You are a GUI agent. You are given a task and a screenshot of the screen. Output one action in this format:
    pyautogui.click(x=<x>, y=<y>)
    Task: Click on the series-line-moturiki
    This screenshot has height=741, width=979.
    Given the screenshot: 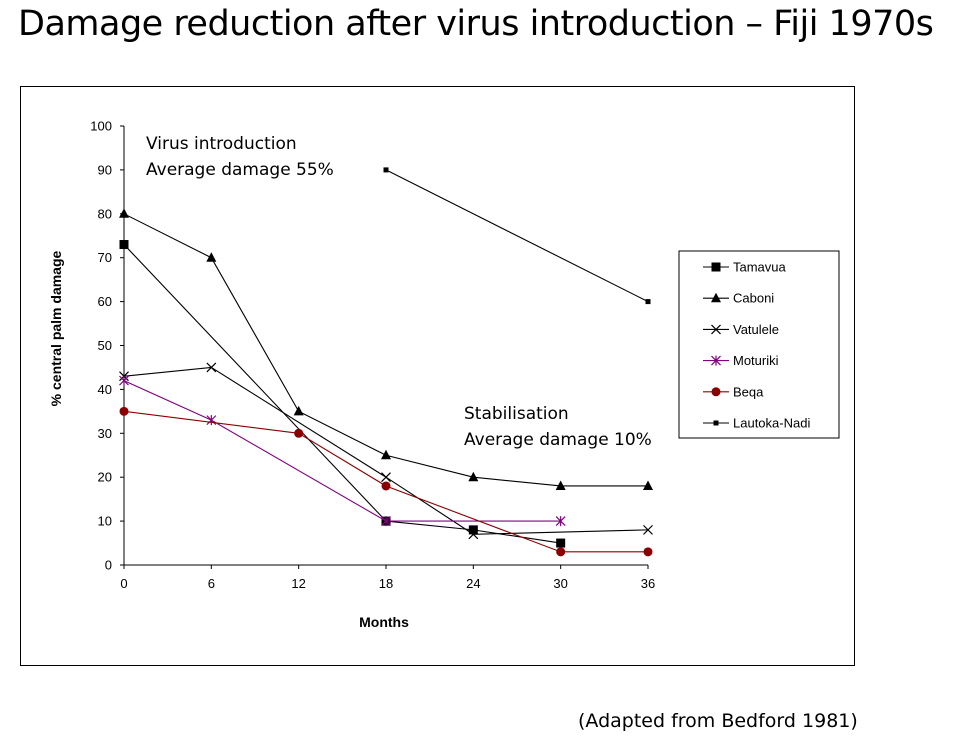 What is the action you would take?
    pyautogui.click(x=342, y=451)
    